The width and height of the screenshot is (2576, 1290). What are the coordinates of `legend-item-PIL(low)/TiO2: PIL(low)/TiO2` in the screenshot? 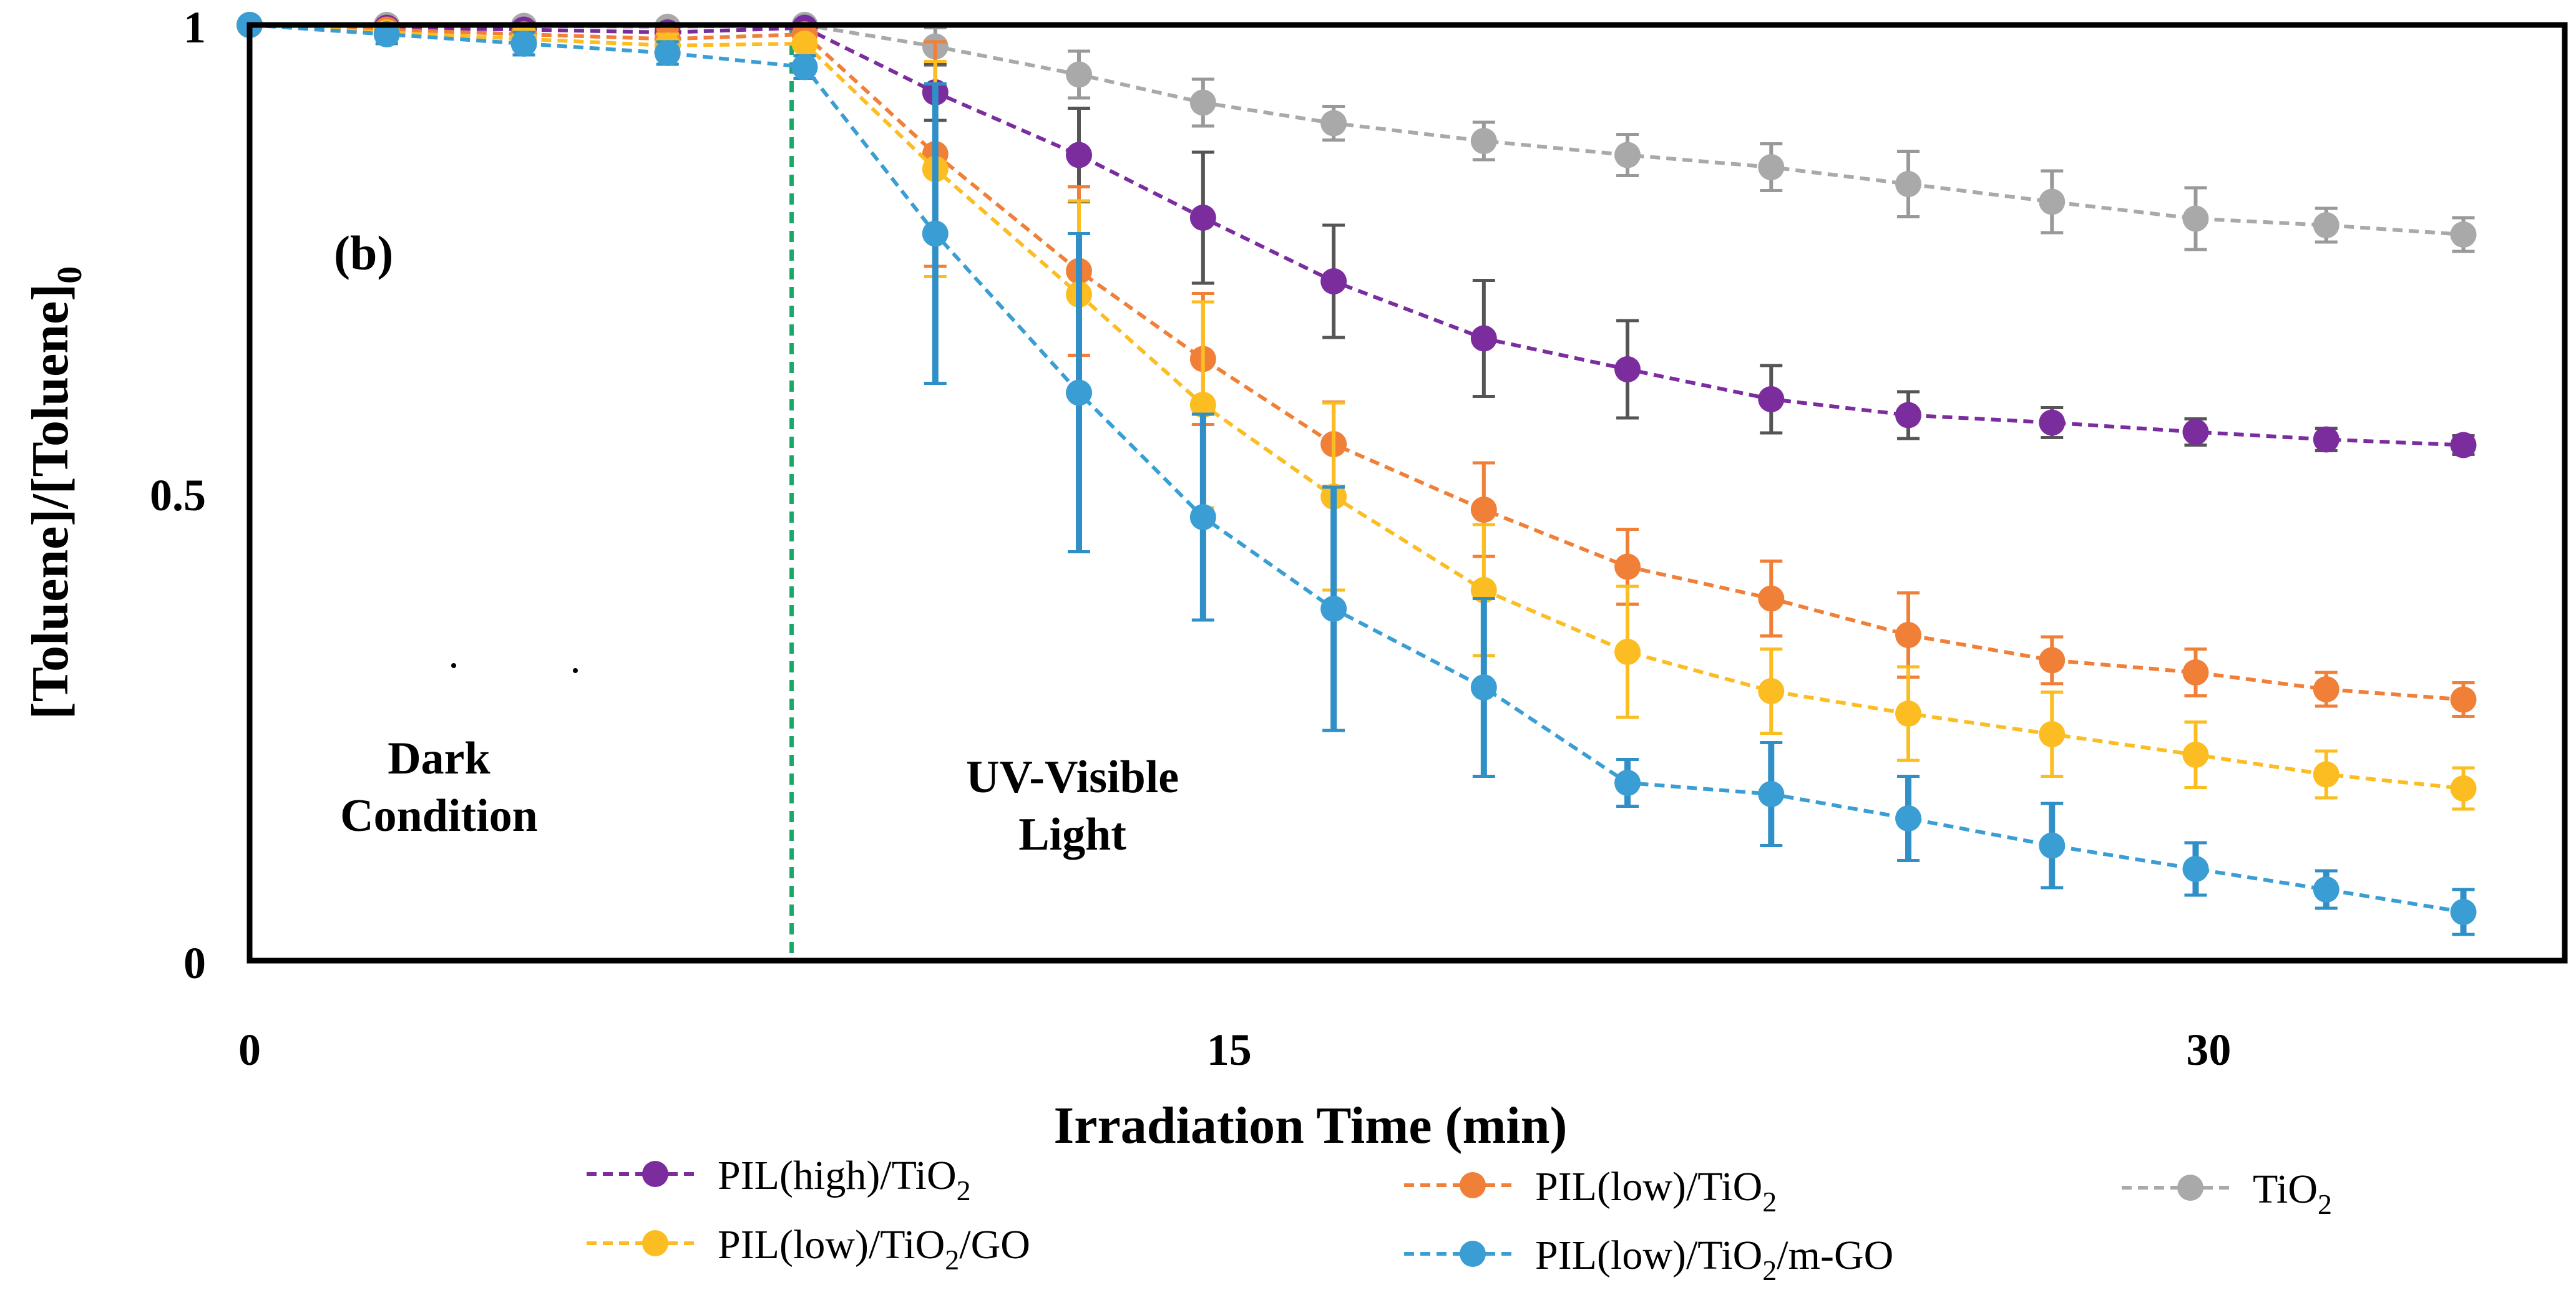 It's located at (1590, 1191).